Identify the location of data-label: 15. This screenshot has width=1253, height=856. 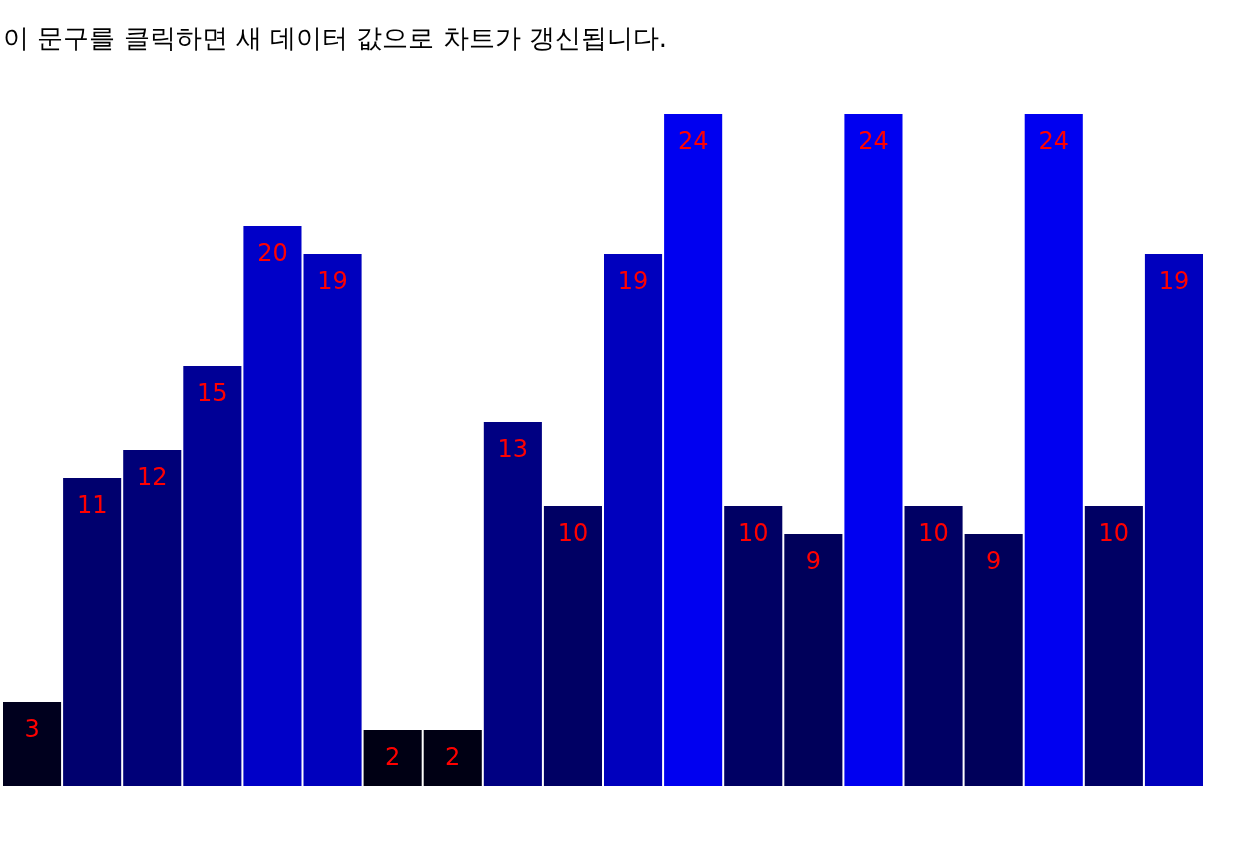
(212, 393).